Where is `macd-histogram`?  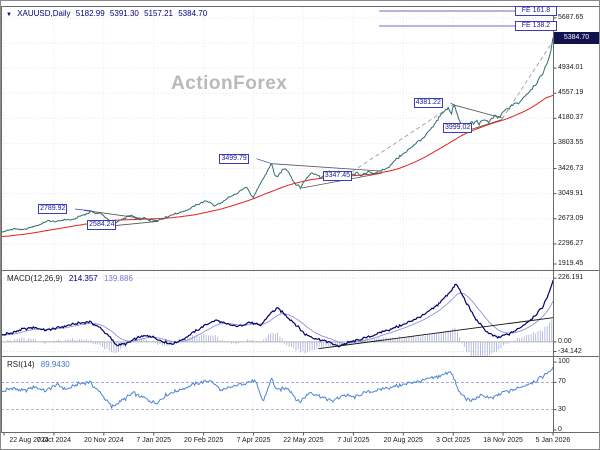 macd-histogram is located at coordinates (277, 337).